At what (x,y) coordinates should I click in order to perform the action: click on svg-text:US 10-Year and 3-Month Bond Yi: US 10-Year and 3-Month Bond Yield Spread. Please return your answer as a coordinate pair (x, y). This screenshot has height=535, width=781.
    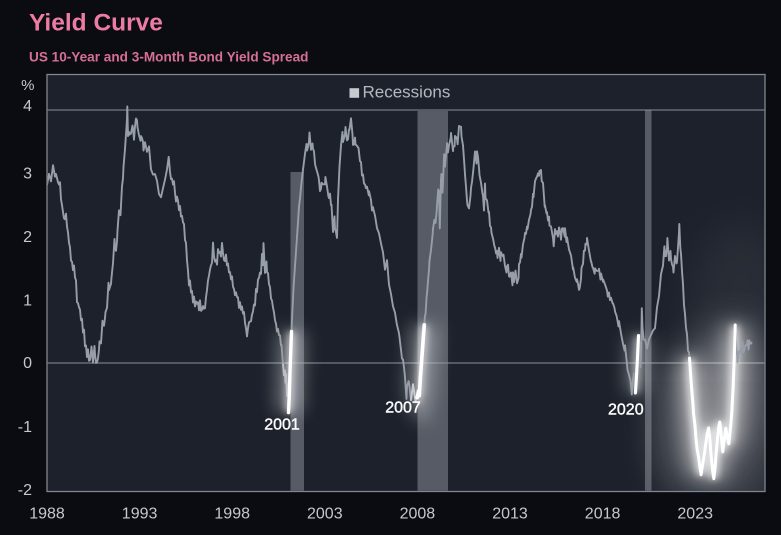
    Looking at the image, I should click on (168, 57).